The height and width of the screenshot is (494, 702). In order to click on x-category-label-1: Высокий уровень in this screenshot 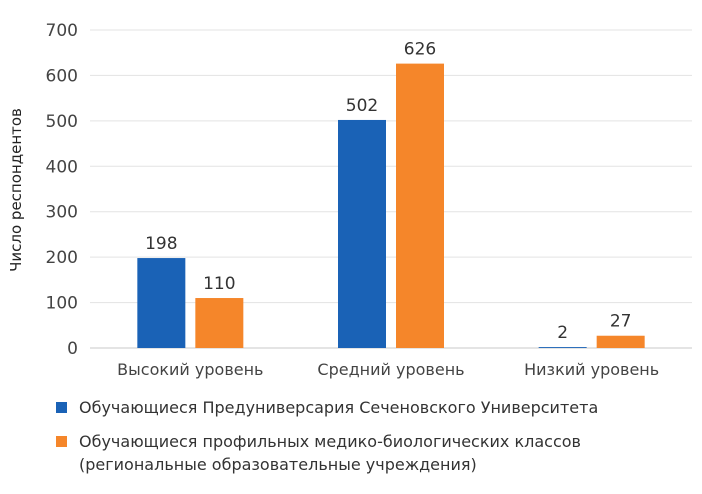, I will do `click(190, 369)`.